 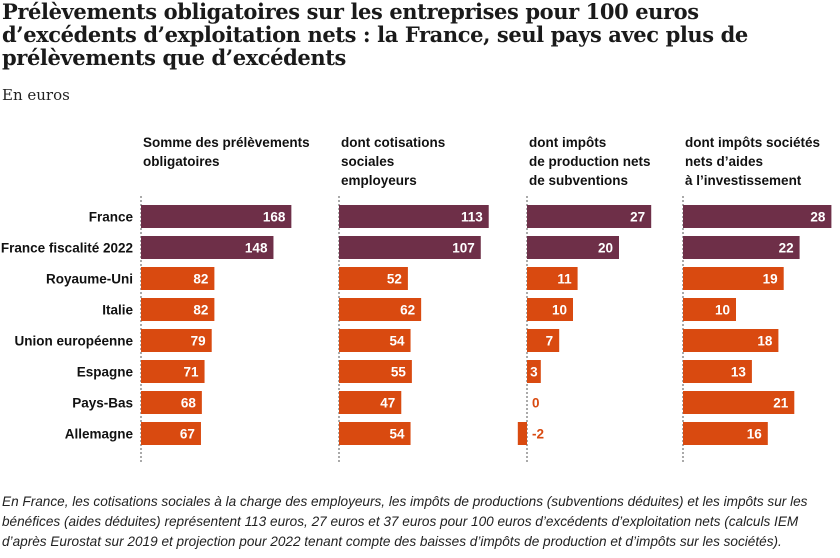 I want to click on data-label: 19, so click(x=770, y=279).